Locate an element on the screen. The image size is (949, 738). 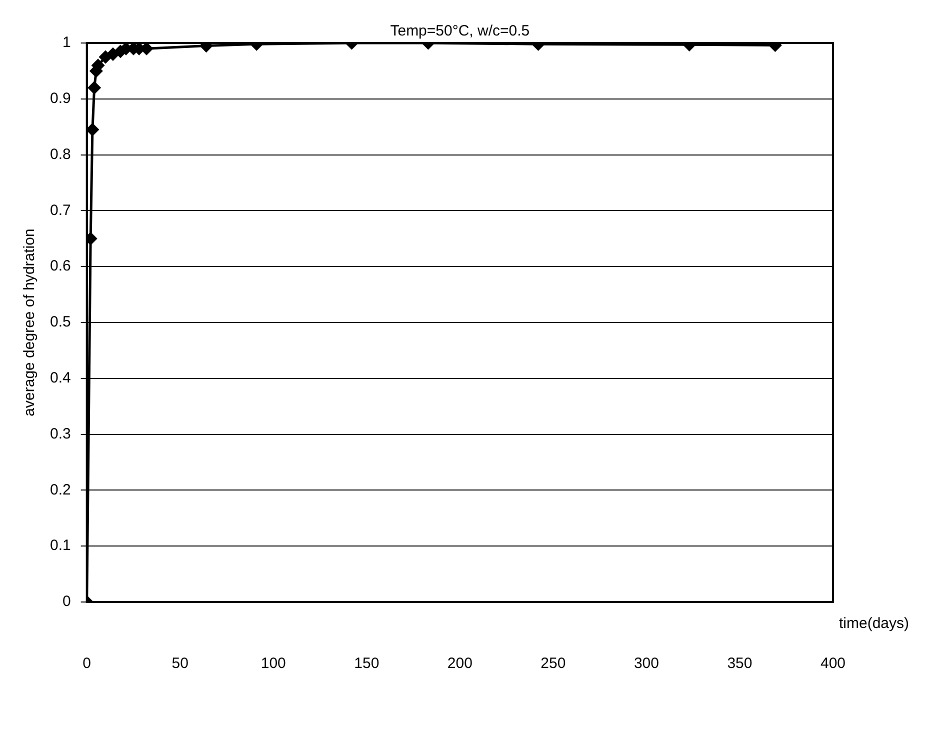
chart-title: Temp=50°C, w/c=0.5 is located at coordinates (460, 31).